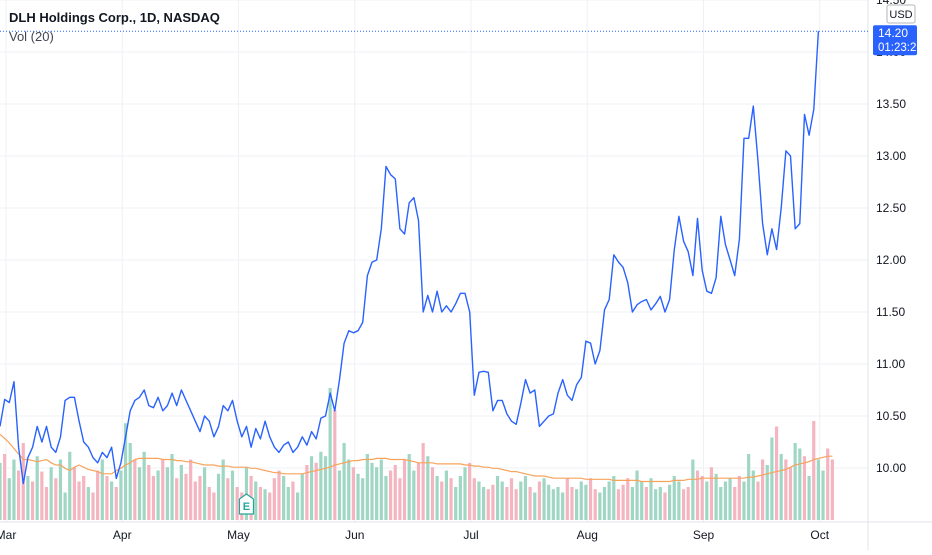 The width and height of the screenshot is (932, 555). What do you see at coordinates (895, 40) in the screenshot?
I see `last-price-tag` at bounding box center [895, 40].